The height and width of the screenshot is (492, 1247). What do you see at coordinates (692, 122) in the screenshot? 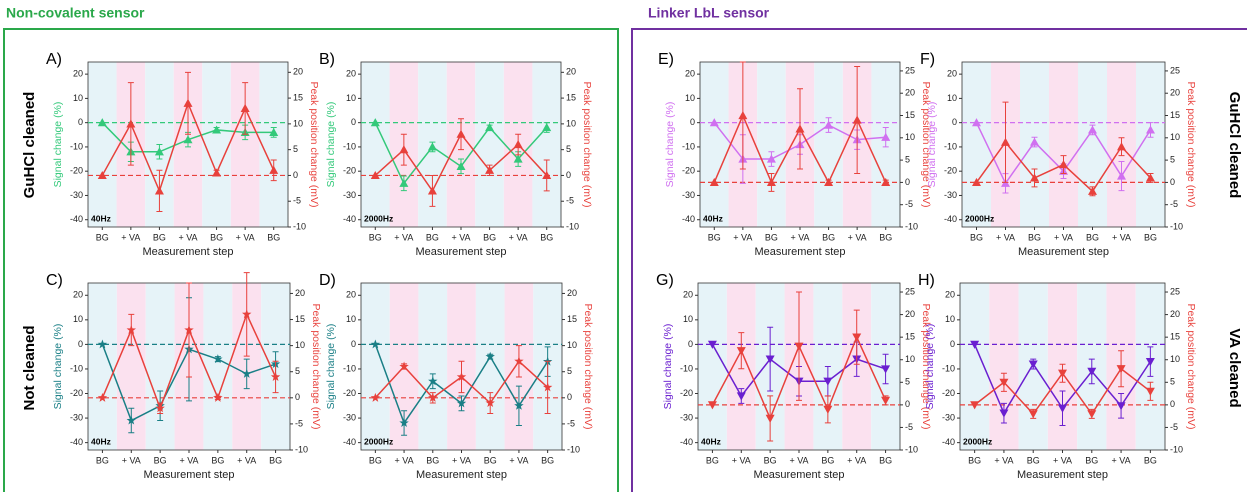
I see `y-tick-label: 0` at bounding box center [692, 122].